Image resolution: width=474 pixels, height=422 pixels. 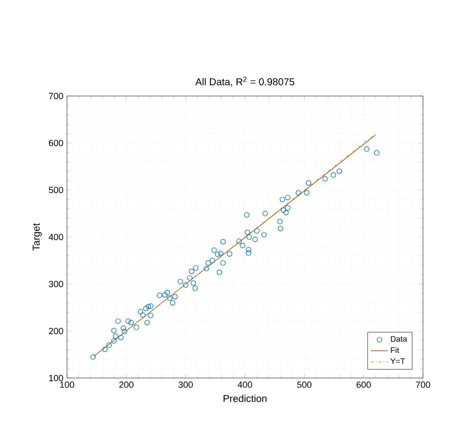 I want to click on x-tick-label: 700, so click(x=423, y=385).